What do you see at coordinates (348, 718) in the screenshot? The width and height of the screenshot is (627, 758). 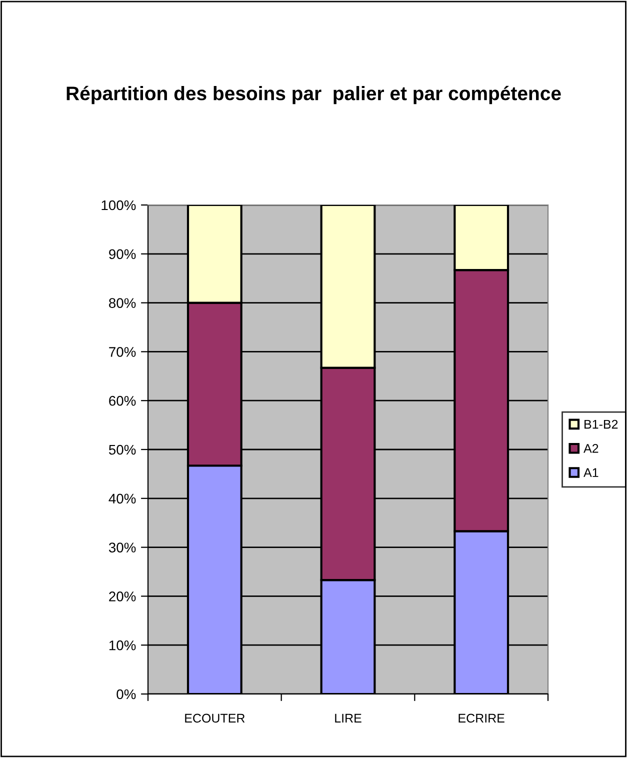 I see `x-tick-label: LIRE` at bounding box center [348, 718].